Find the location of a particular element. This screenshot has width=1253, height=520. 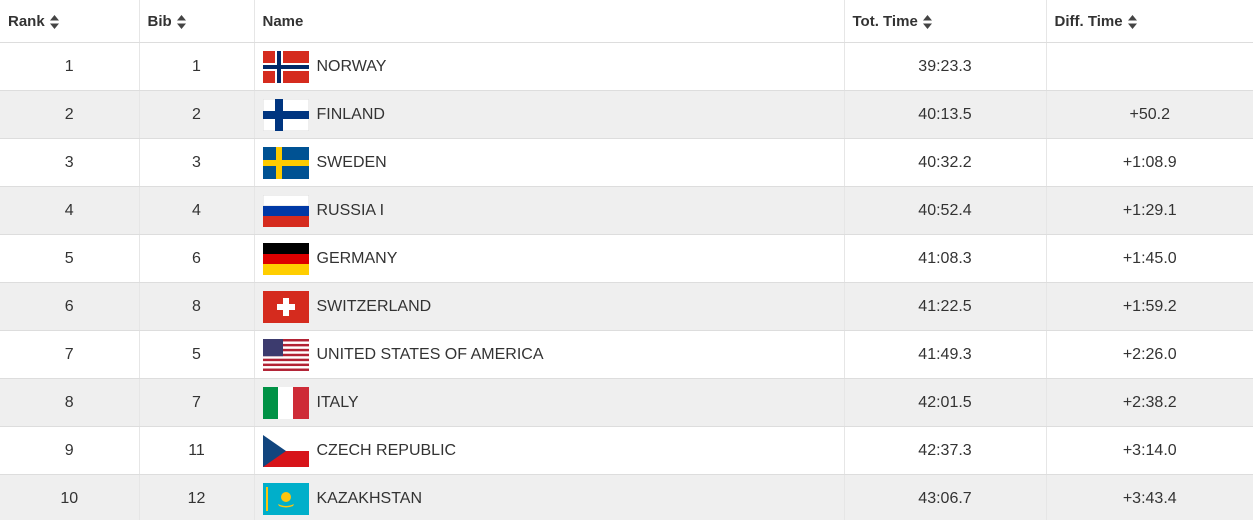

total-time: 41:22.5 is located at coordinates (945, 306).